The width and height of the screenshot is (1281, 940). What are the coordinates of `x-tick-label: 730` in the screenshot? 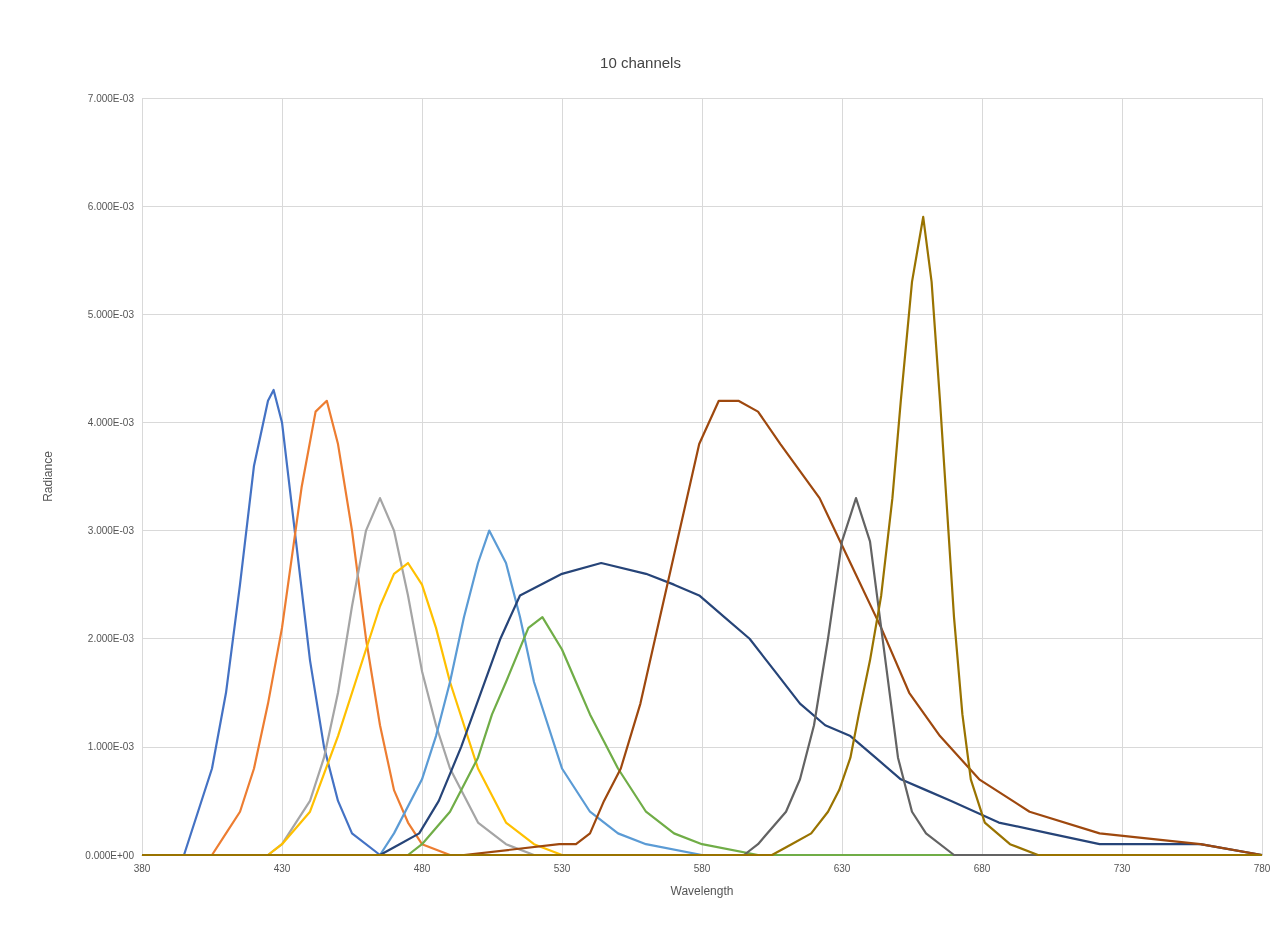 It's located at (1122, 868).